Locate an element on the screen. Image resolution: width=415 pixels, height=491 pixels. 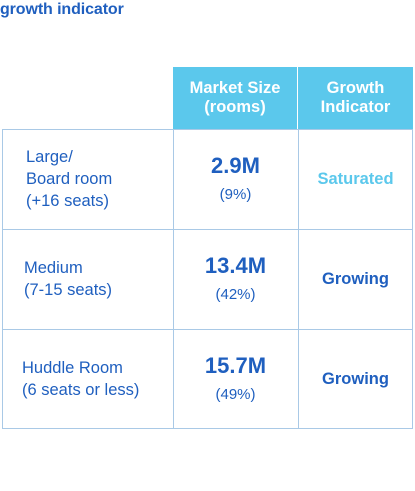
room-type-line: (+16 seats) is located at coordinates (67, 201).